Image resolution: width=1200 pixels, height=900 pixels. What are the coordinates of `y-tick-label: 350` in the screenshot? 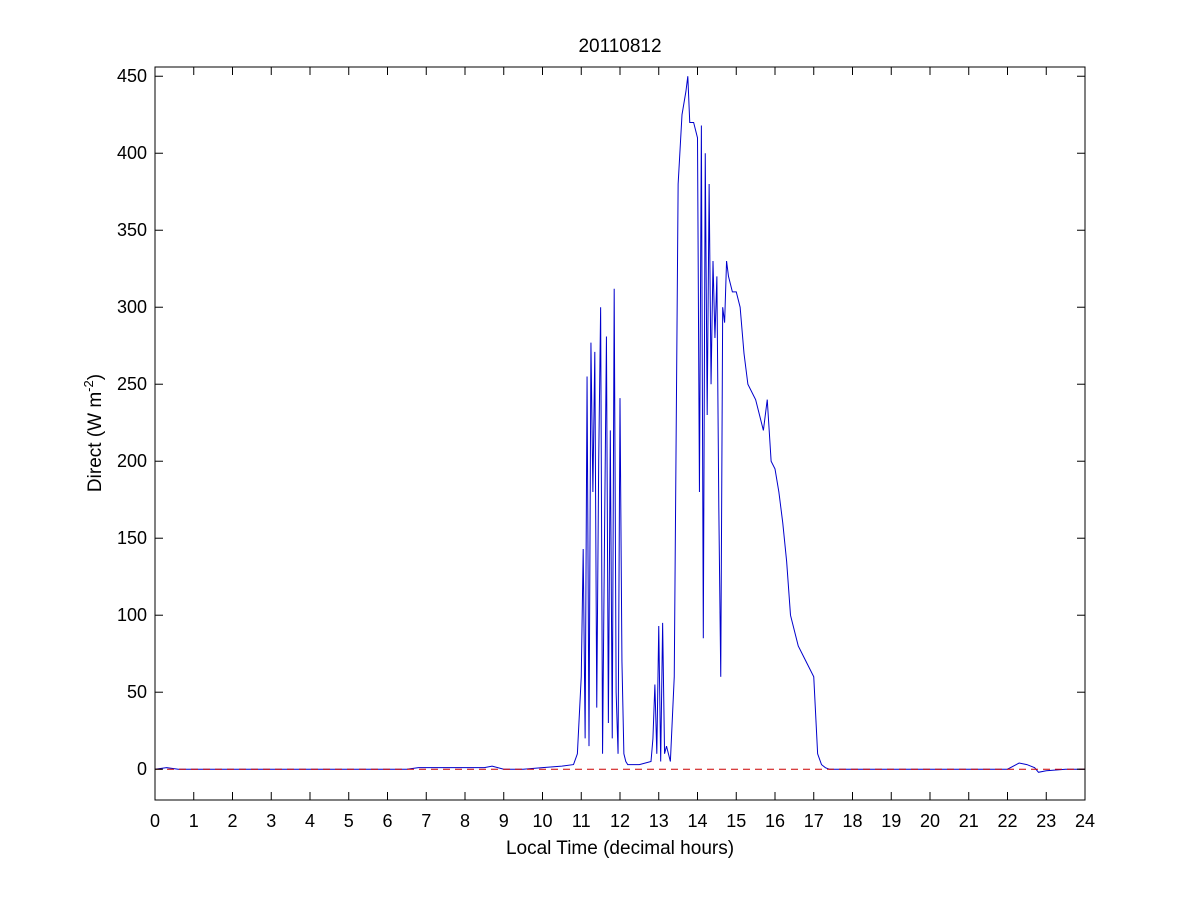 It's located at (132, 230).